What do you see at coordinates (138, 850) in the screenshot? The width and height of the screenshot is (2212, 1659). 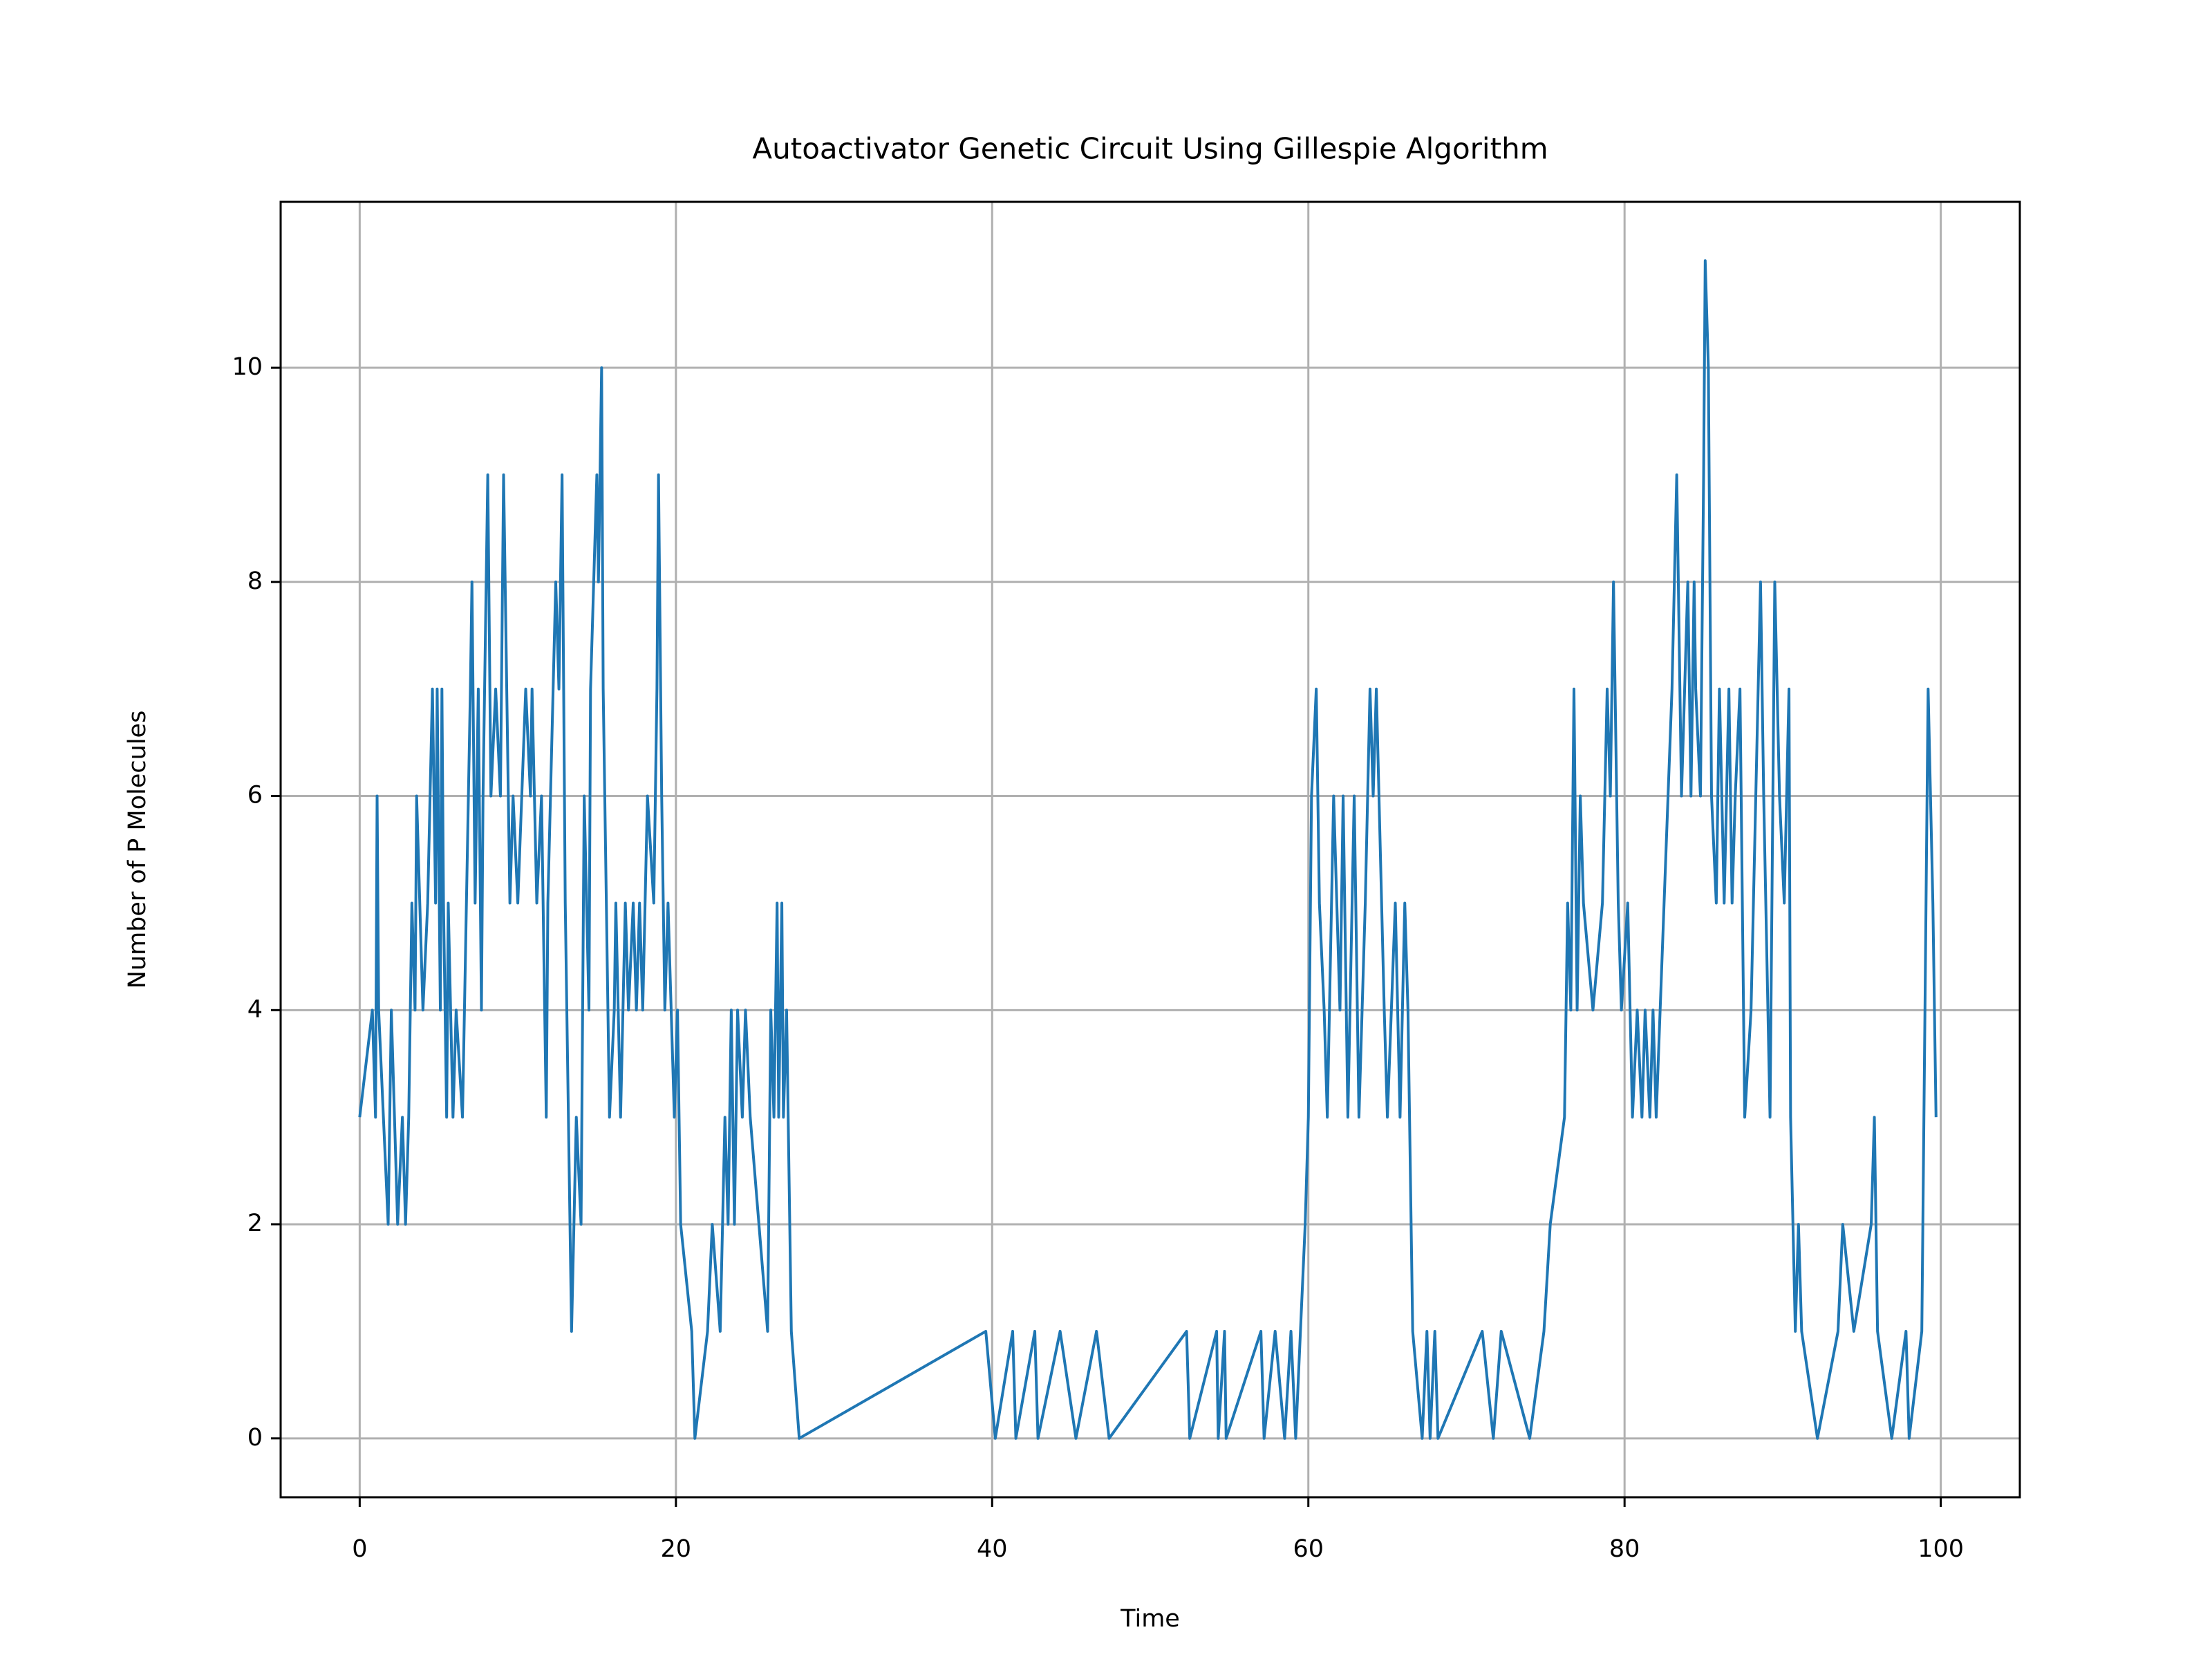 I see `y-axis-label: Number of P Molecules` at bounding box center [138, 850].